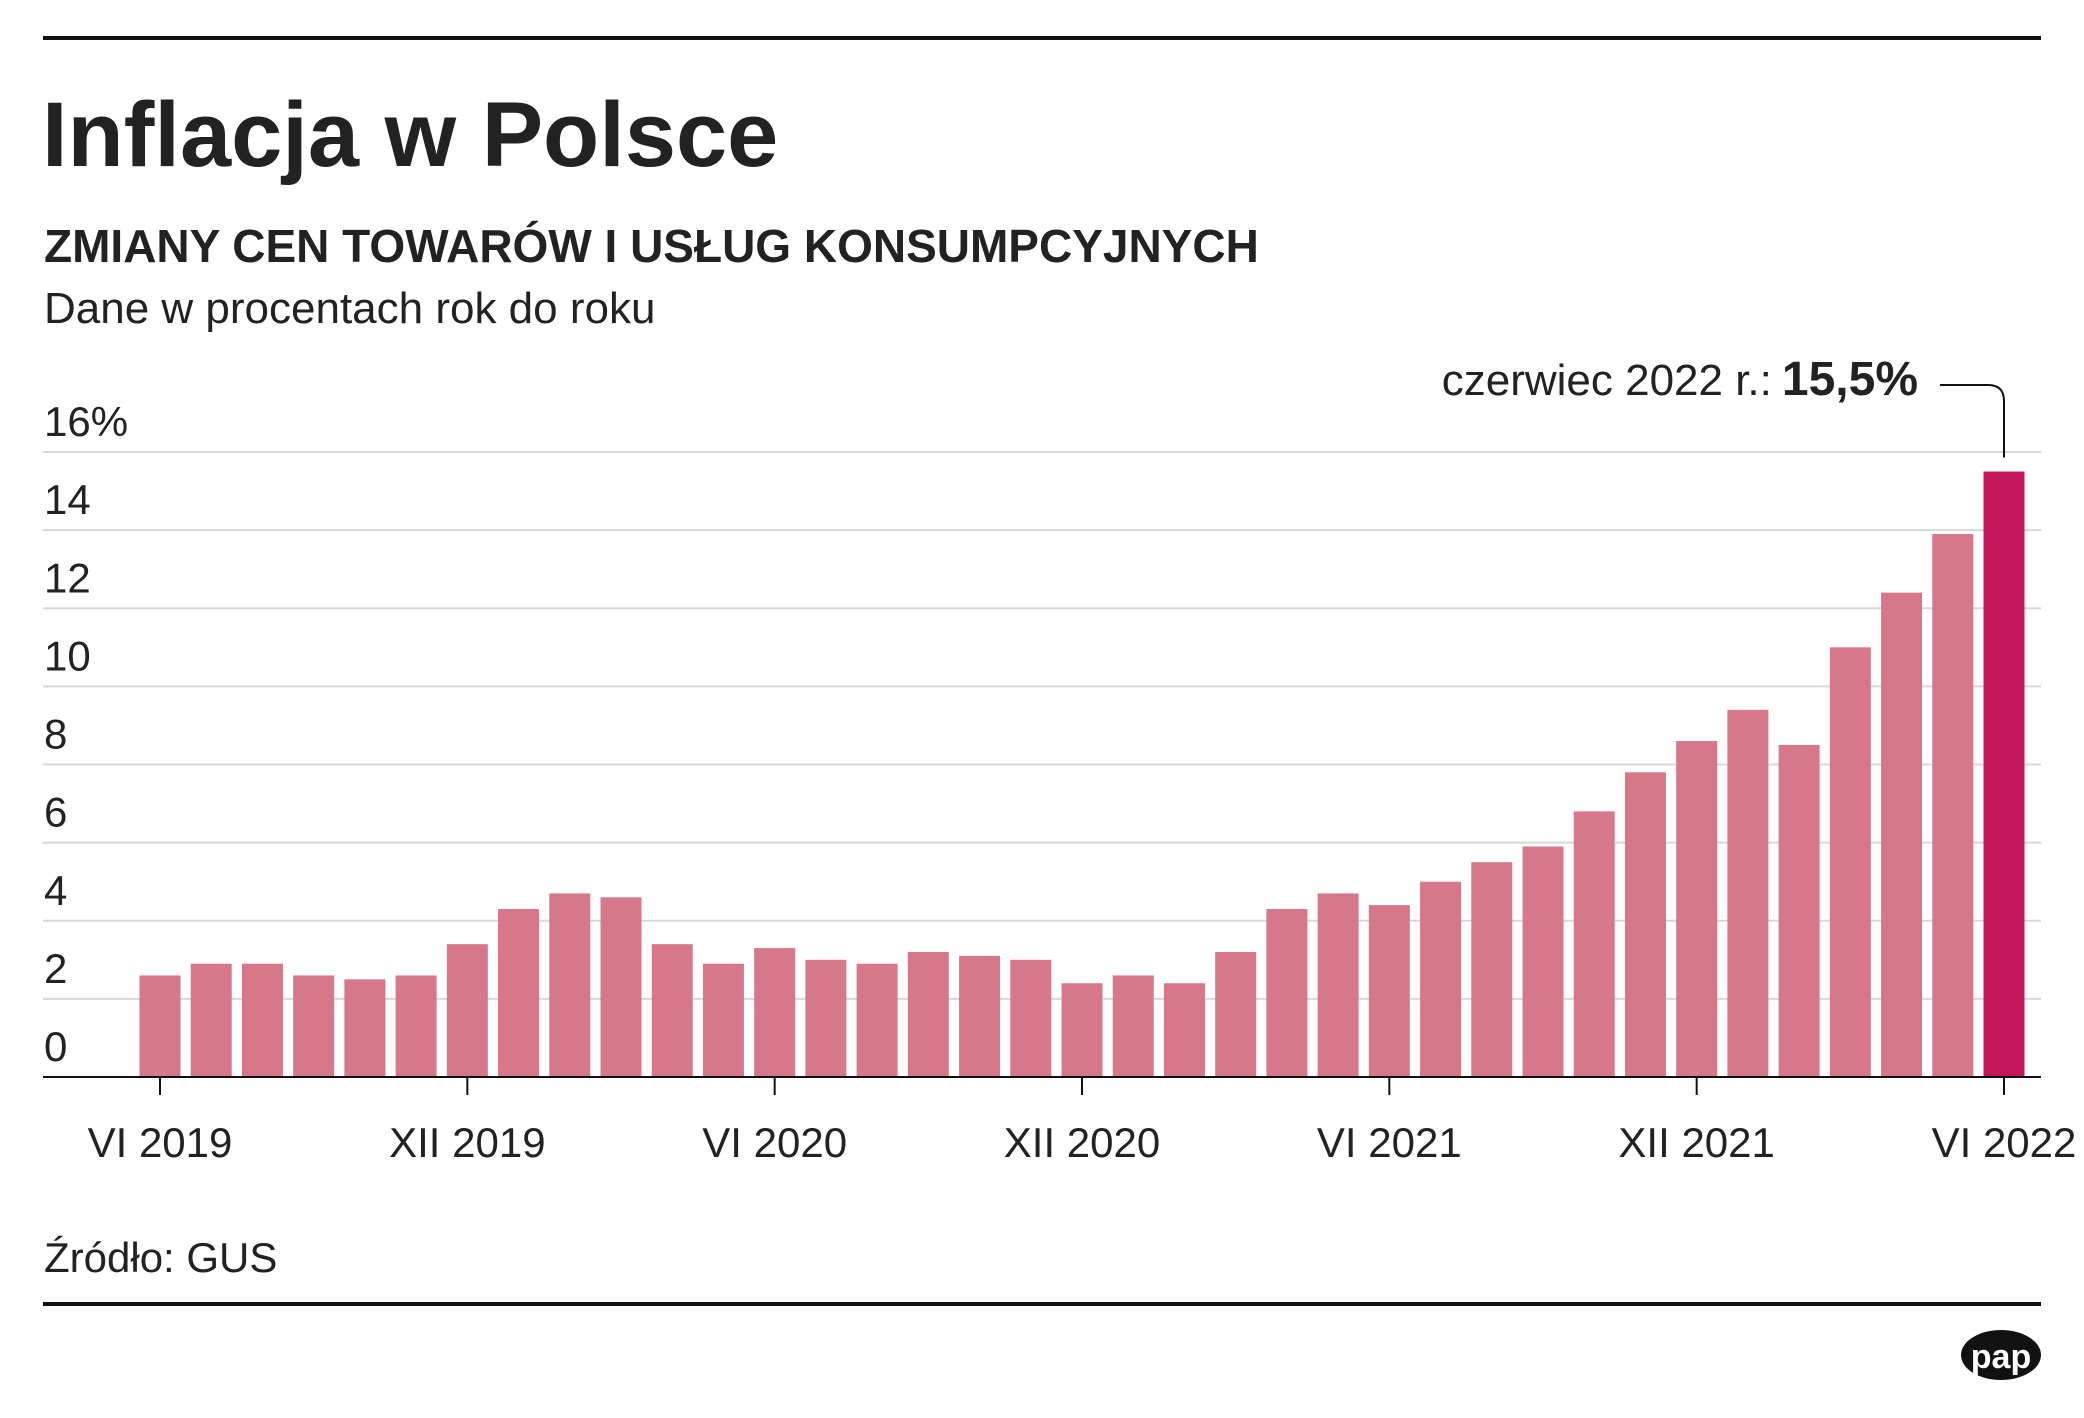  I want to click on logo-badge, so click(2001, 1355).